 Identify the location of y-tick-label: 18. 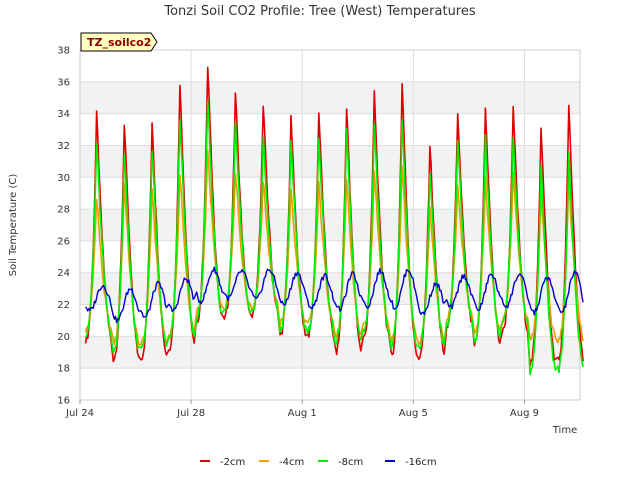
(63, 369).